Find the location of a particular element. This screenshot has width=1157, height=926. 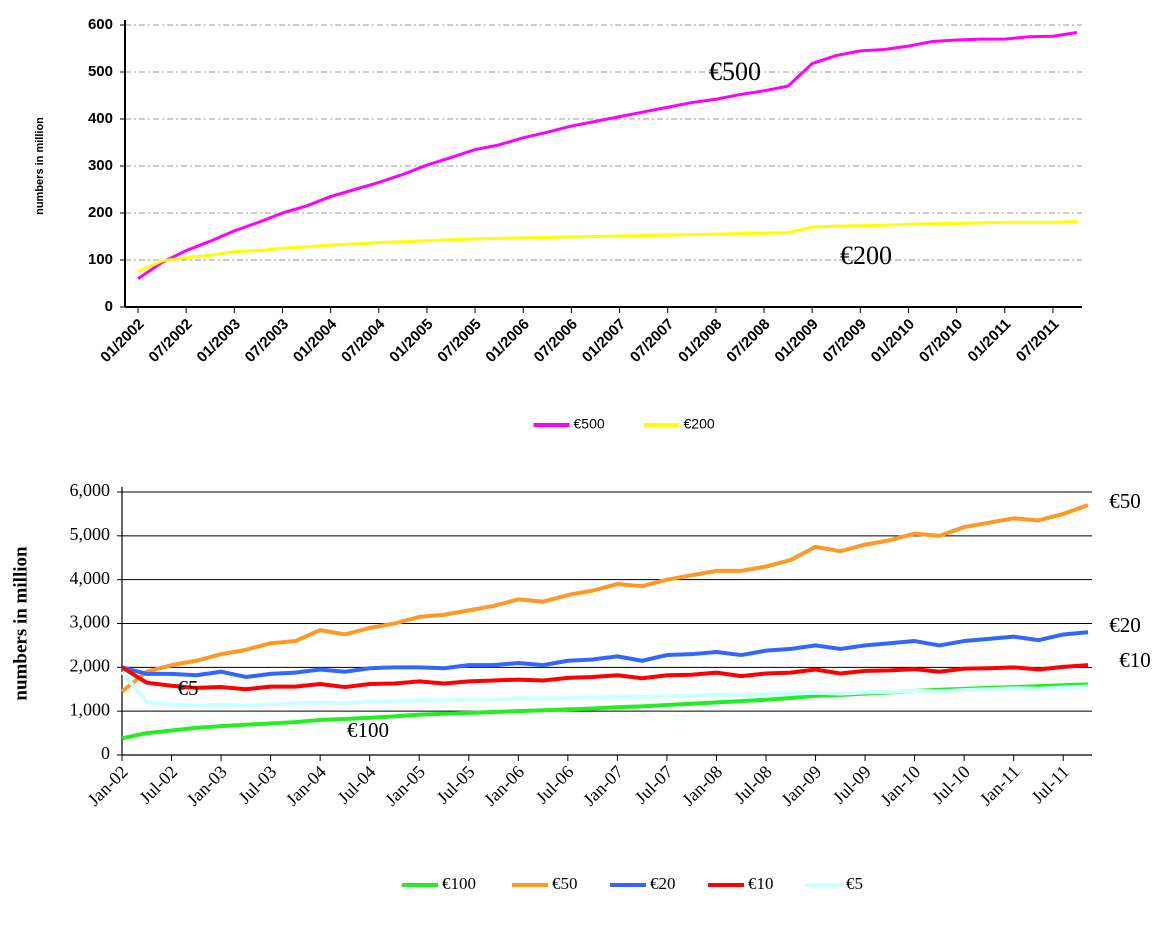

x-tick-label: 07/2009 is located at coordinates (845, 341).